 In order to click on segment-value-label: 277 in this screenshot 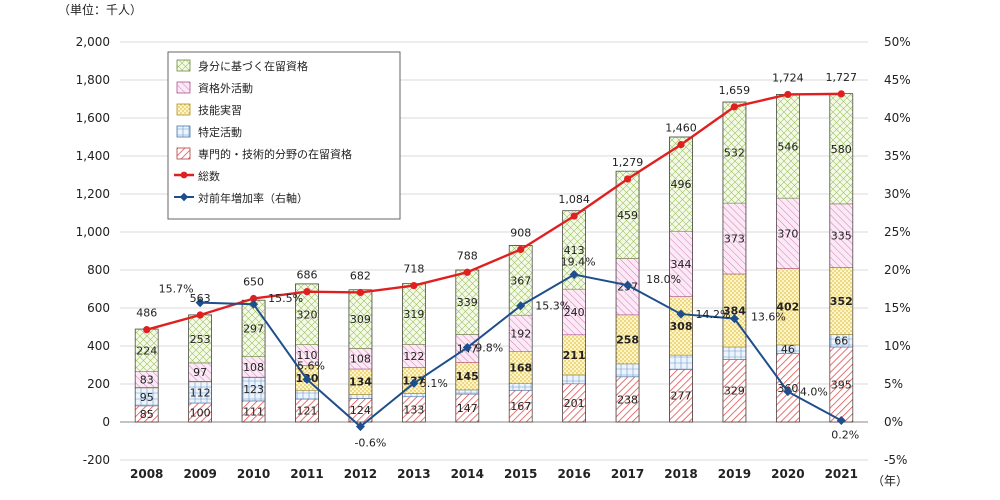, I will do `click(681, 396)`.